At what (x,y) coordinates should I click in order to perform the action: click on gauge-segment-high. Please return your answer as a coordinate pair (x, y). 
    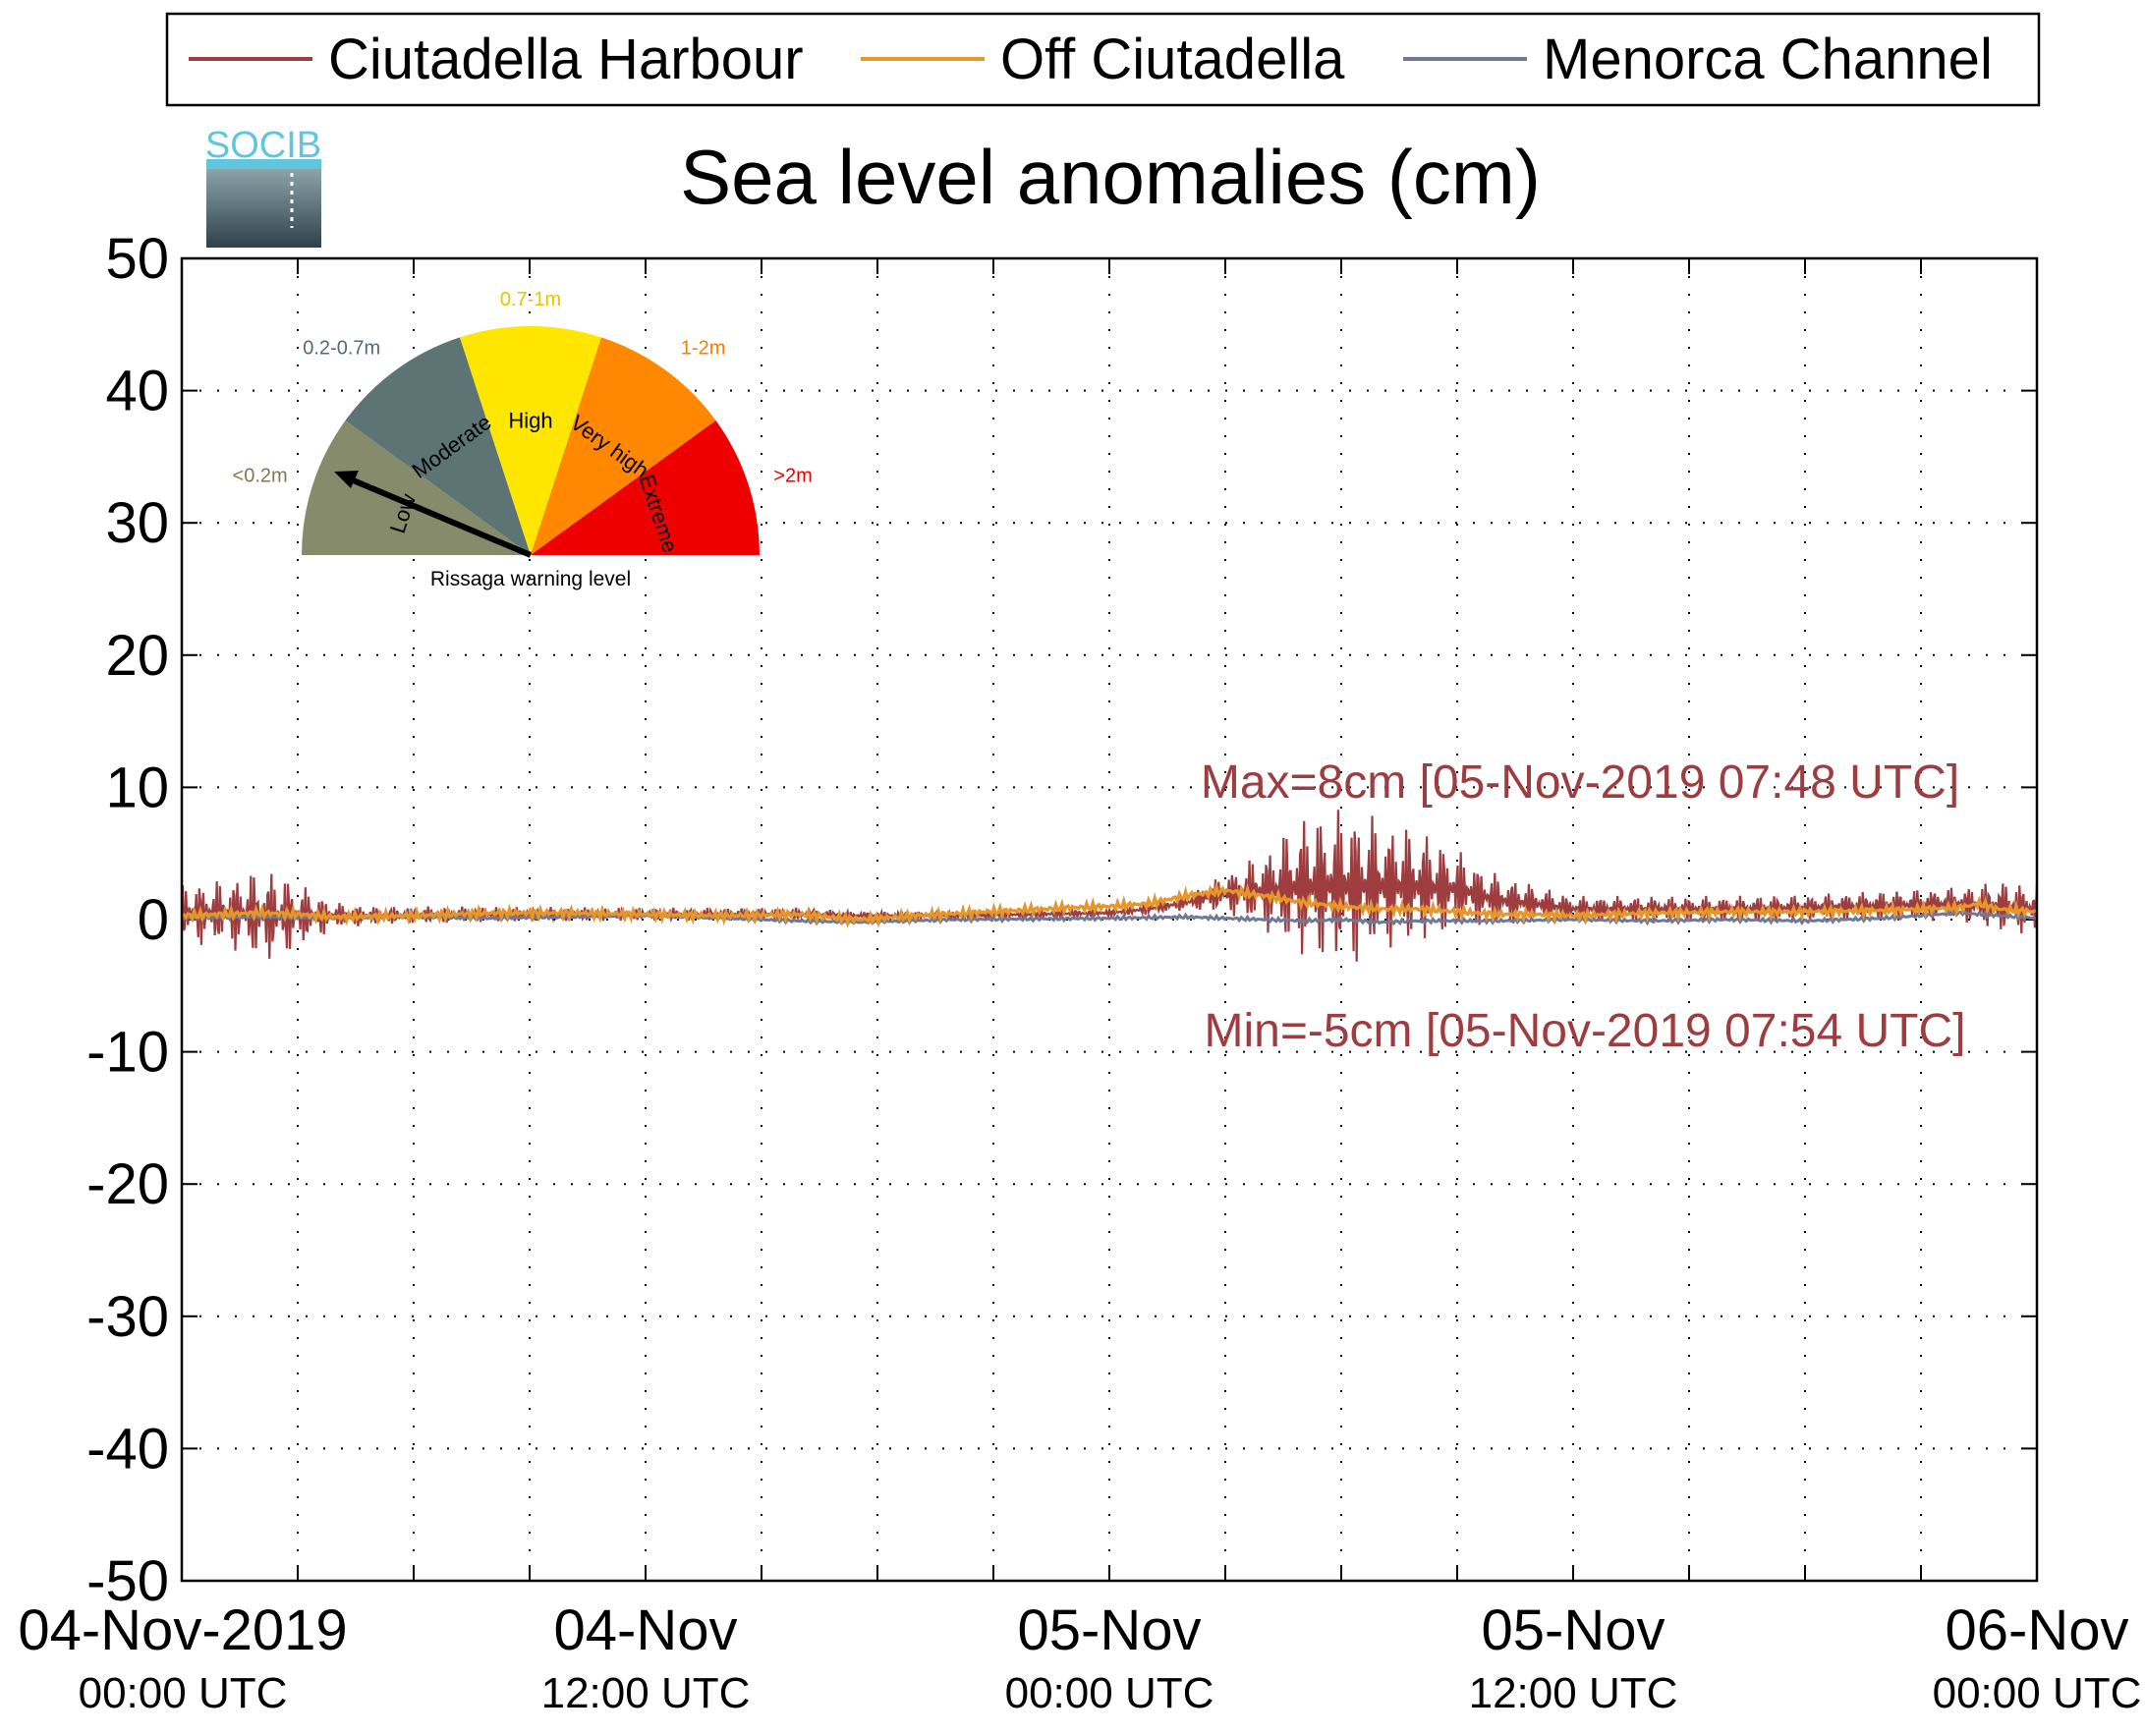
    Looking at the image, I should click on (530, 440).